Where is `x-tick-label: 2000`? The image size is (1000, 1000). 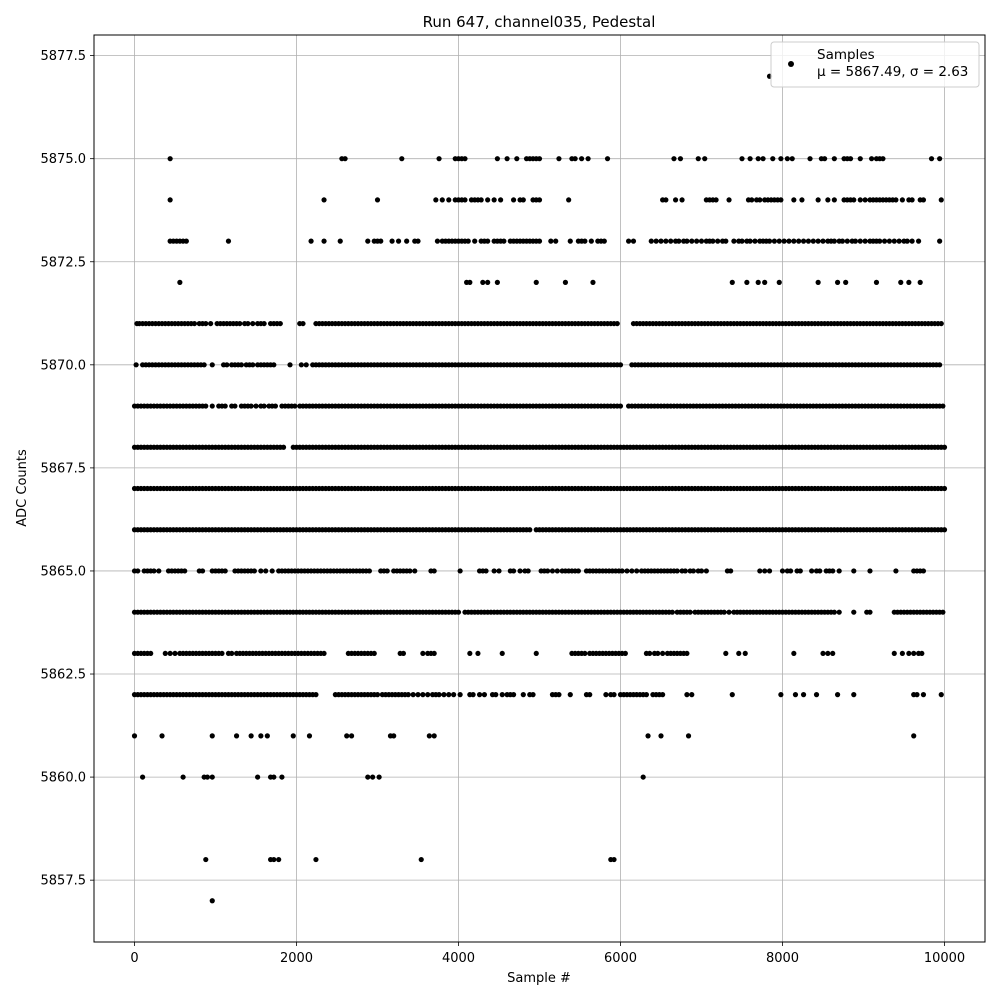 x-tick-label: 2000 is located at coordinates (296, 958).